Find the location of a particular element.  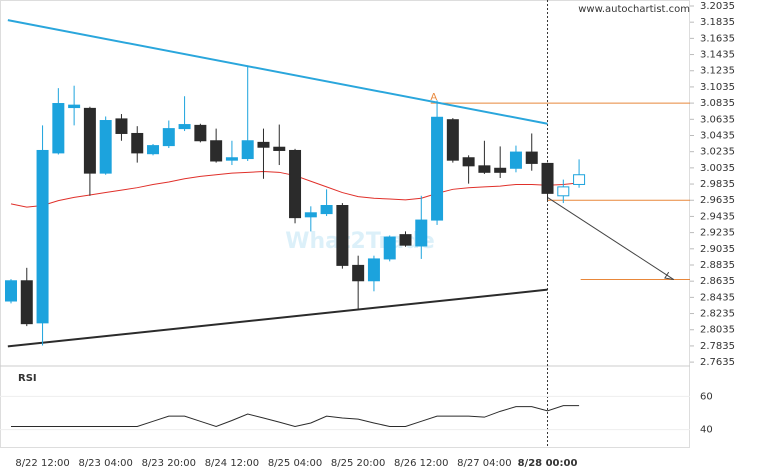

rsi-title: RSI is located at coordinates (27, 378).